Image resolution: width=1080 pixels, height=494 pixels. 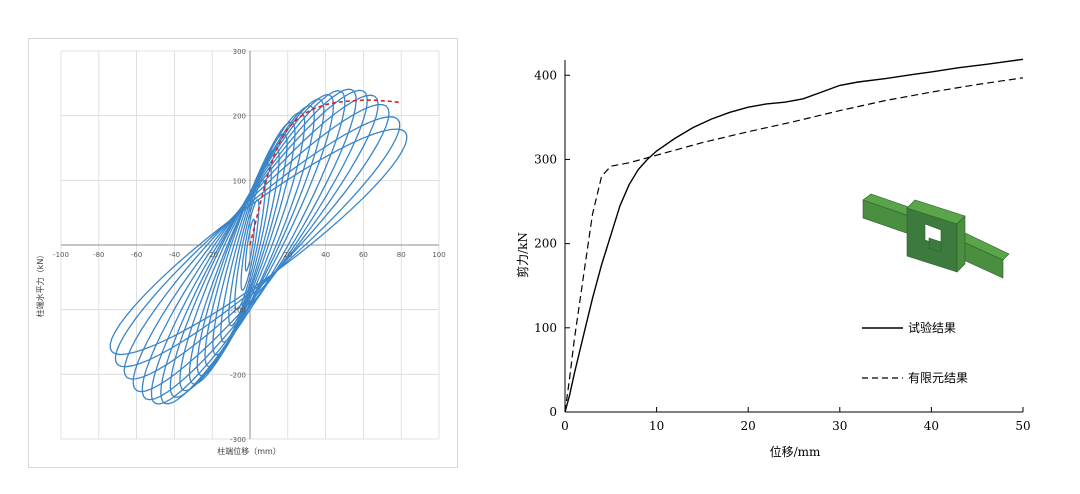 I want to click on hysteresis-x-tick-label: 40, so click(x=325, y=255).